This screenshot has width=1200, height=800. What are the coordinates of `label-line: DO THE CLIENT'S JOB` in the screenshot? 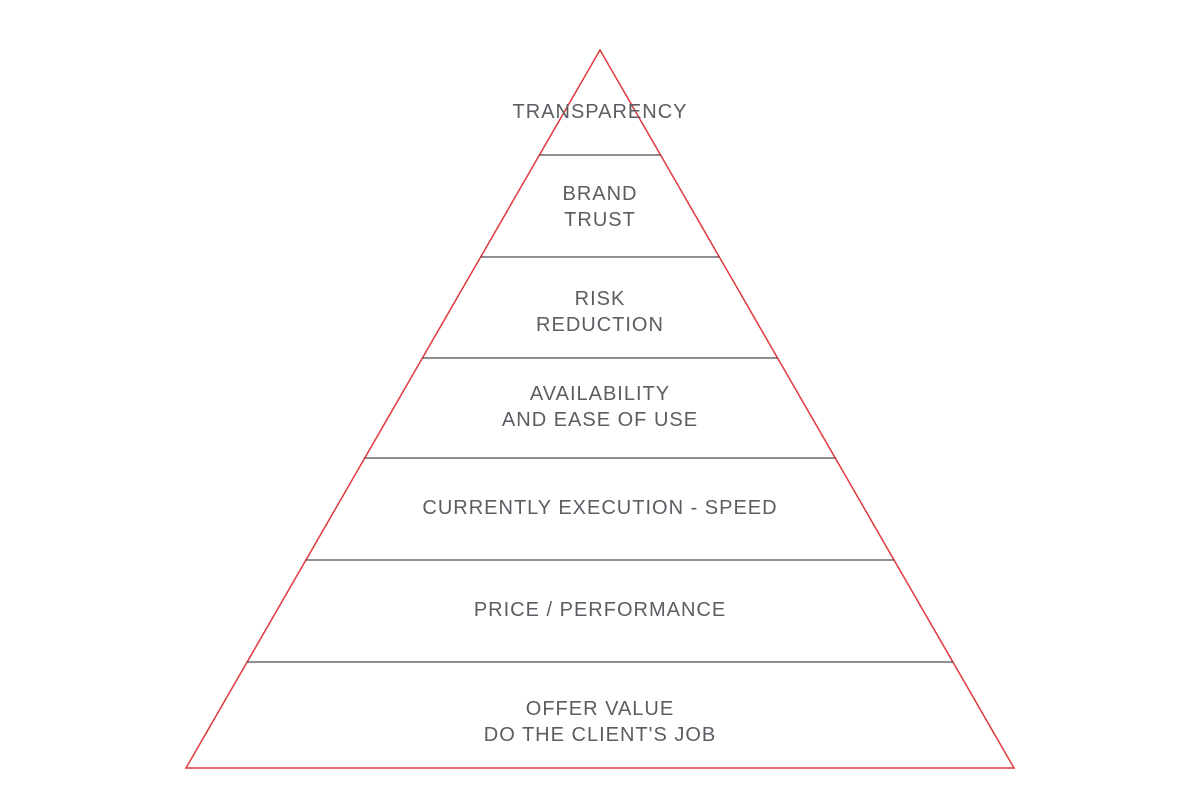 It's located at (600, 735).